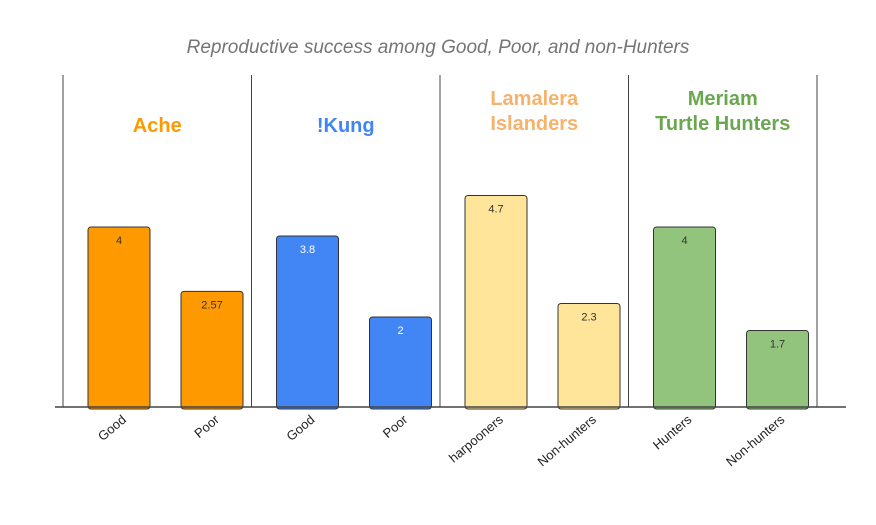 This screenshot has width=876, height=525. I want to click on group-title: Islanders, so click(534, 124).